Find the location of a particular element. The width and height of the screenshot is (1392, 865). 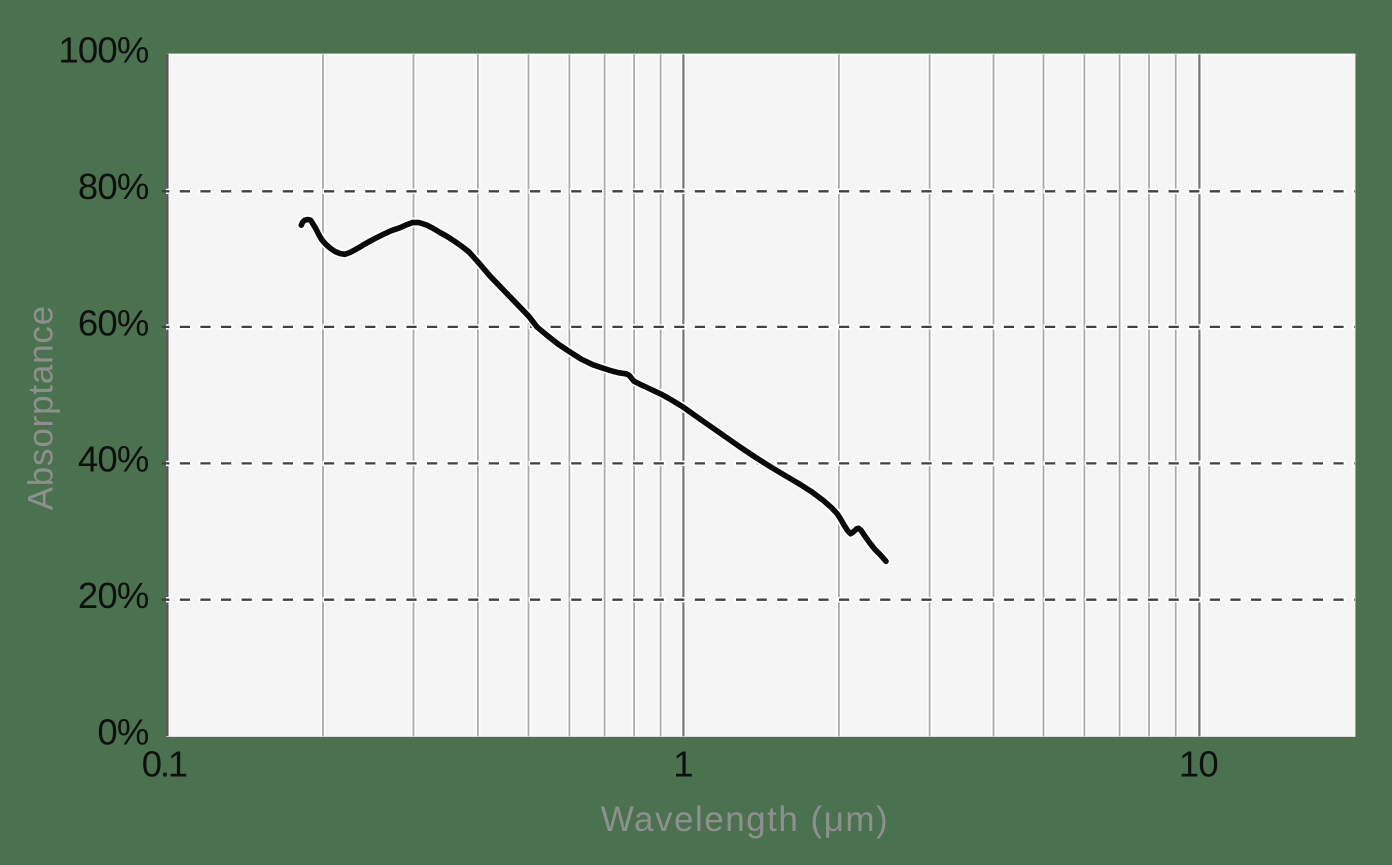

svg-text: 80% is located at coordinates (113, 186).